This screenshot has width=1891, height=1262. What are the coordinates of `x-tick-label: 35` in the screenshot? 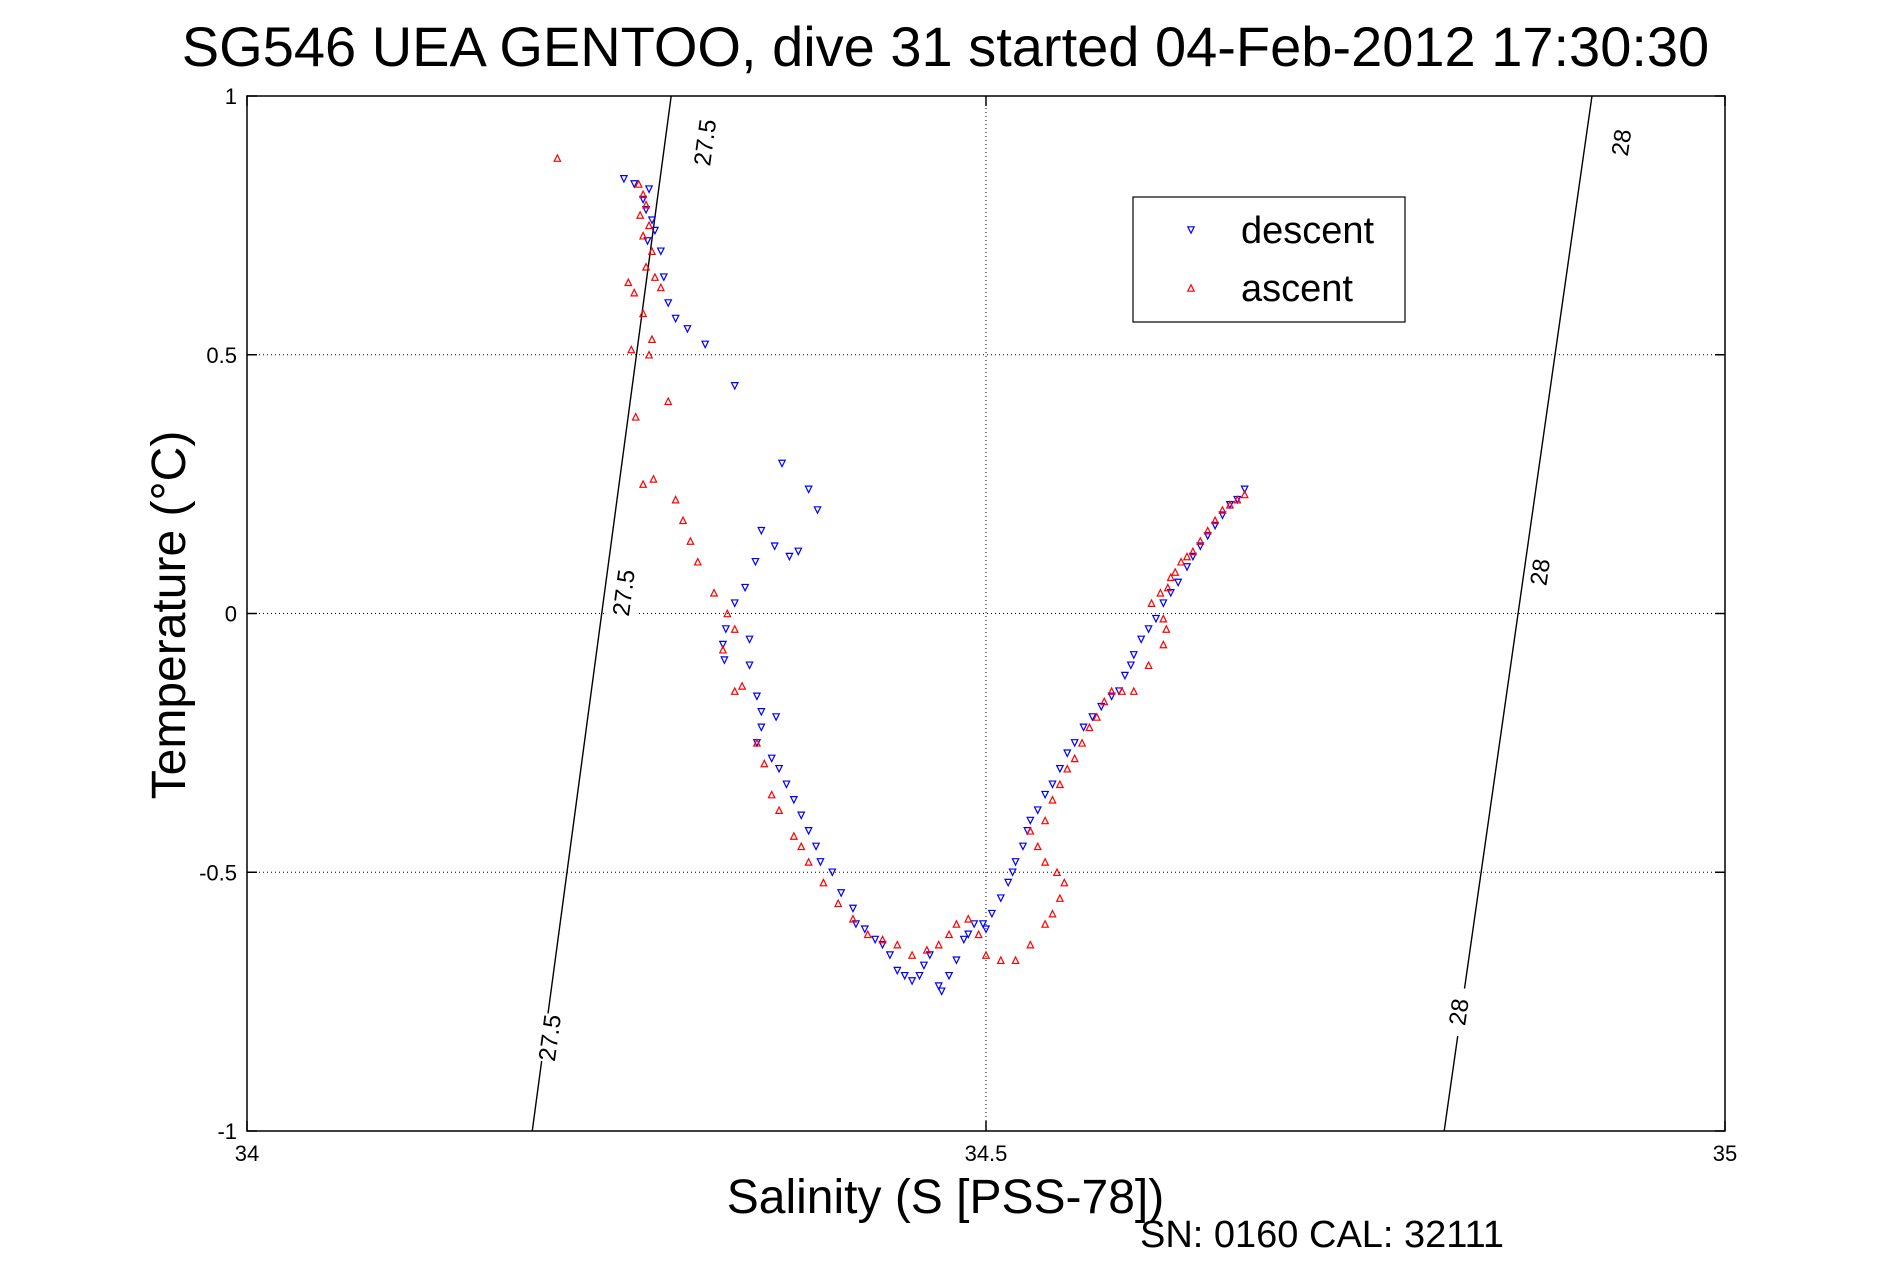 It's located at (1725, 1153).